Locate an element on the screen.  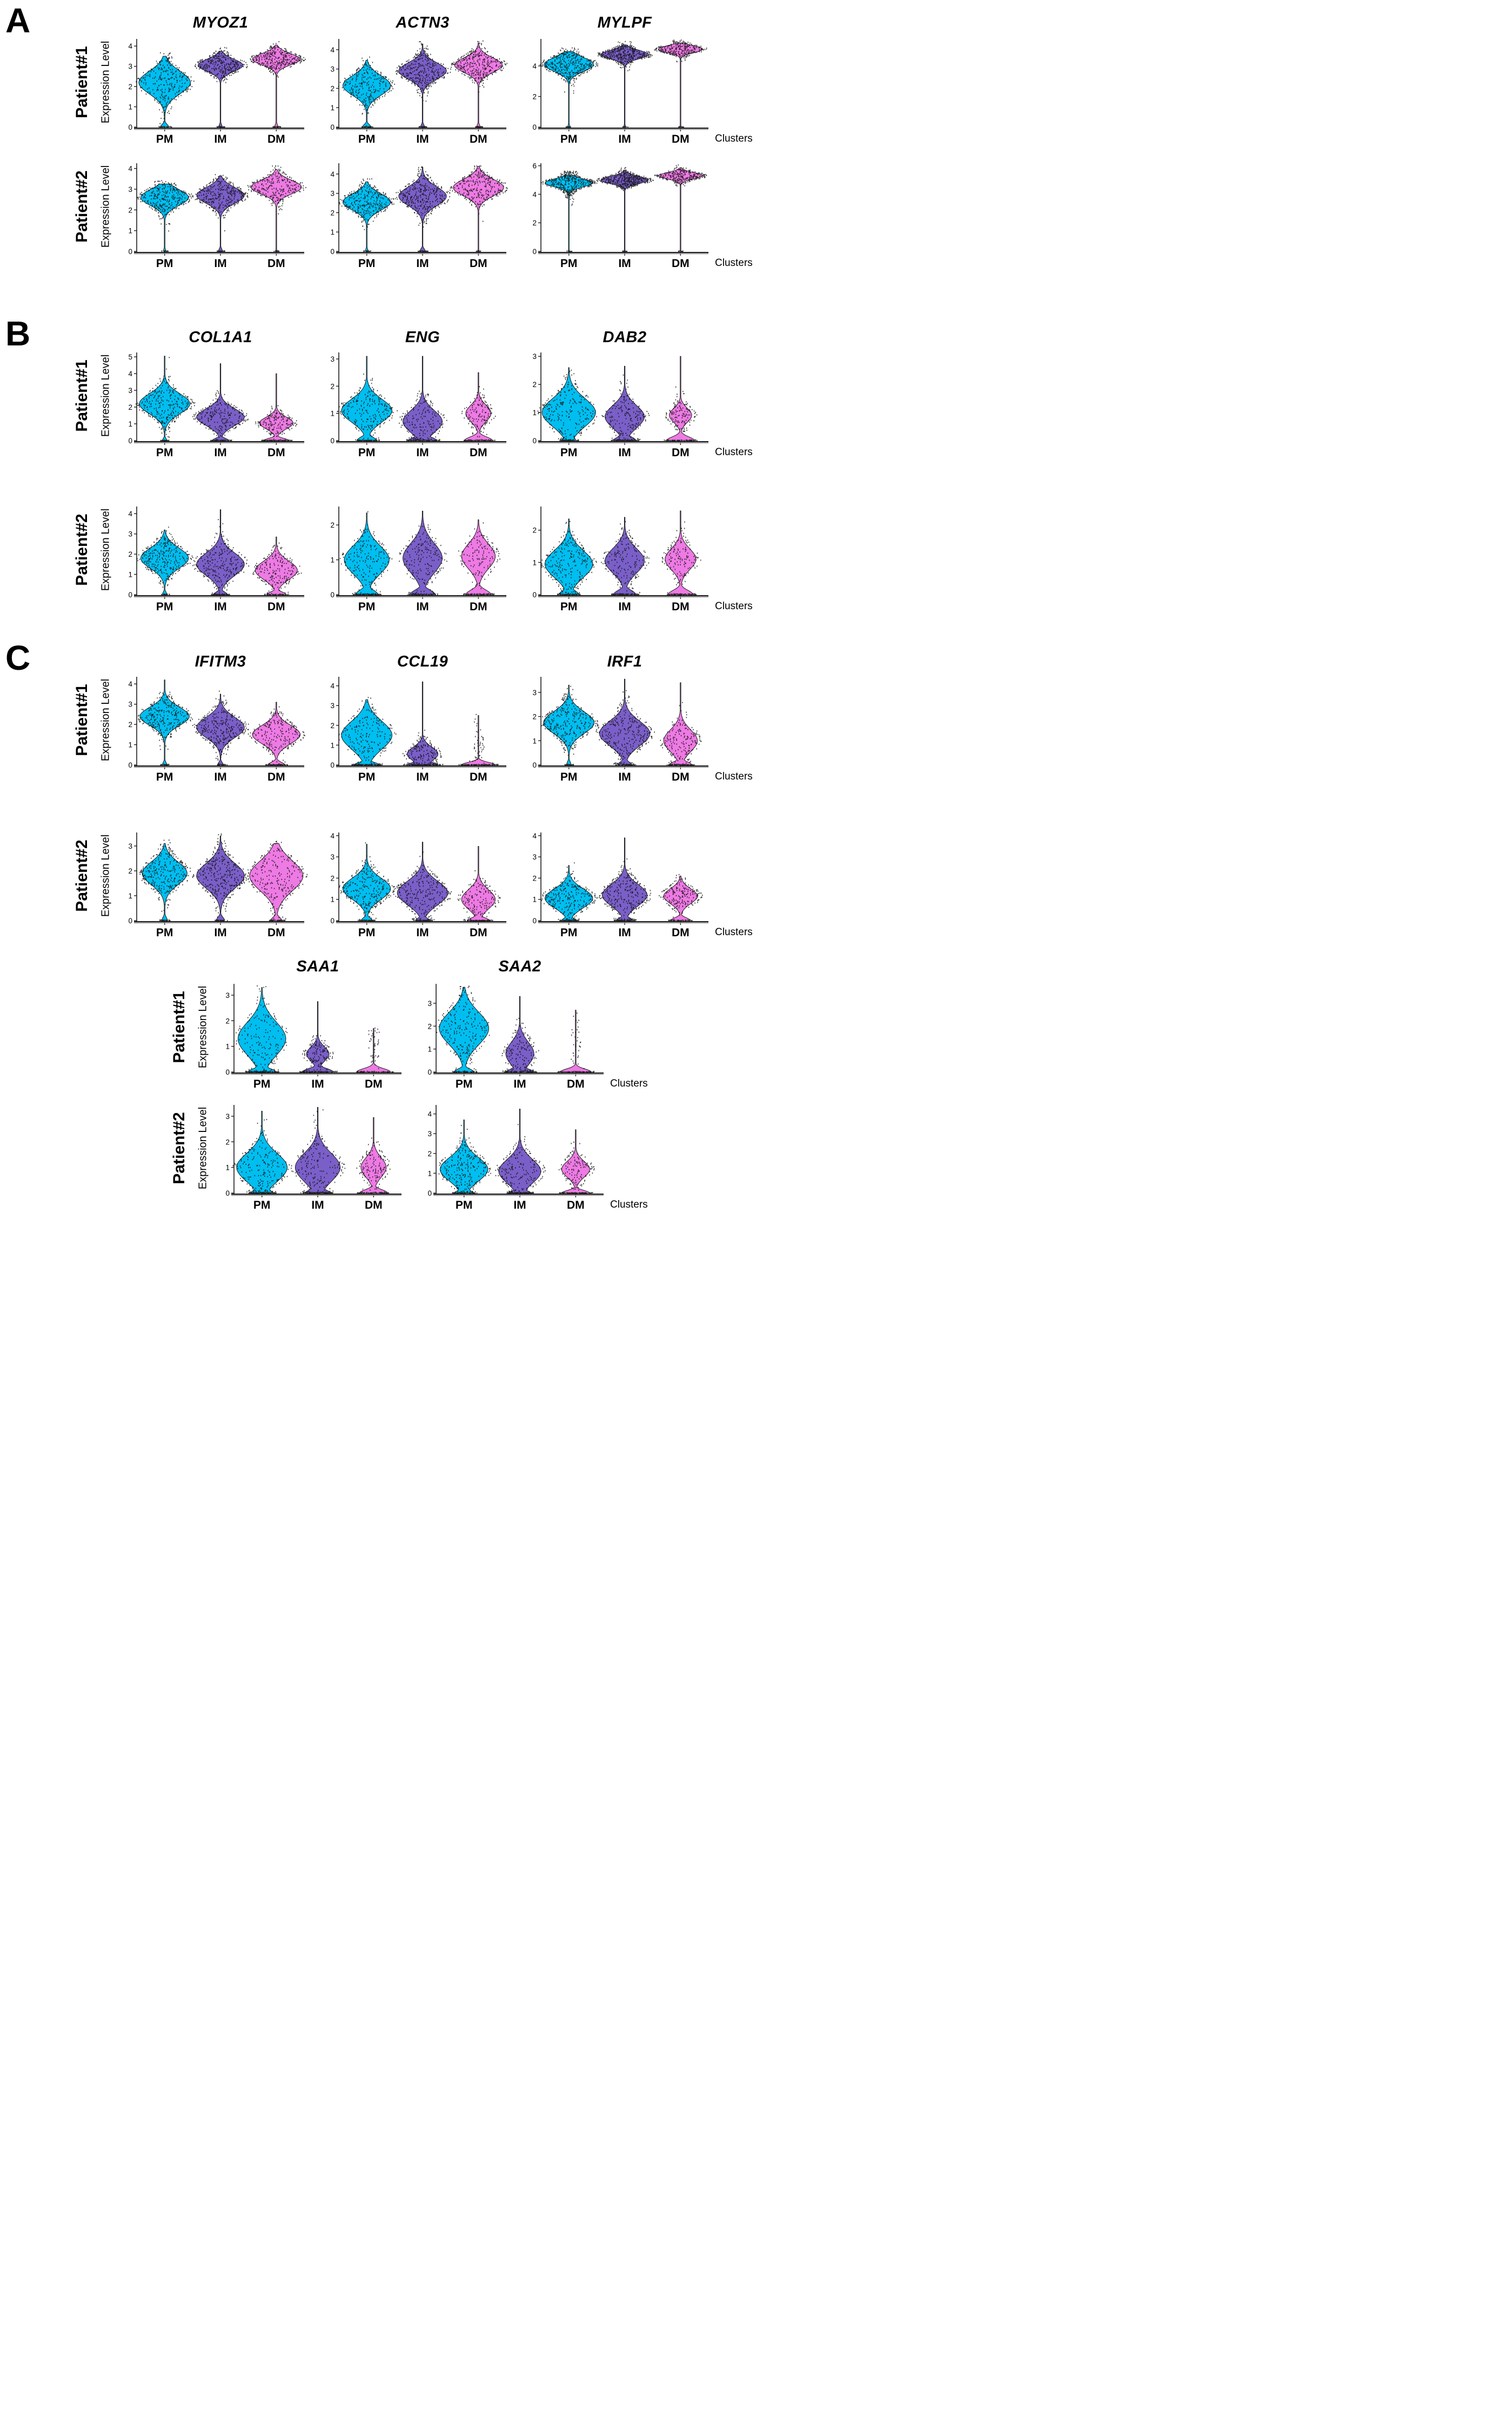
gene-title-IFITM3: IFITM3 is located at coordinates (220, 661).